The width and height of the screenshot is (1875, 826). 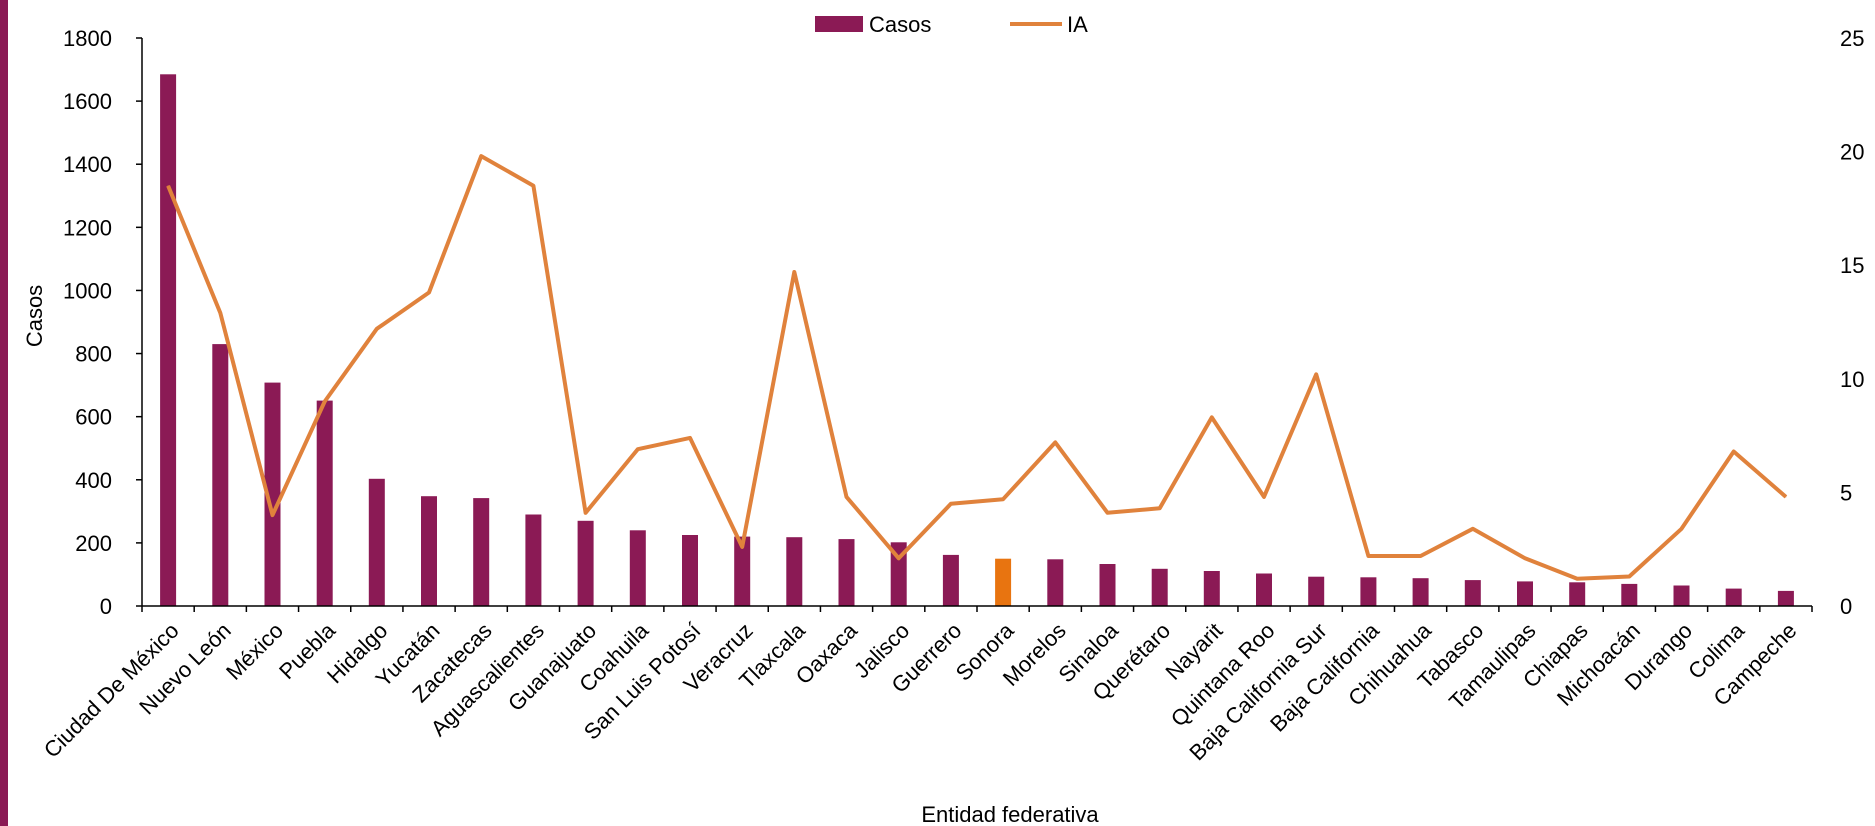 What do you see at coordinates (1852, 265) in the screenshot?
I see `y2-tick-label: 15` at bounding box center [1852, 265].